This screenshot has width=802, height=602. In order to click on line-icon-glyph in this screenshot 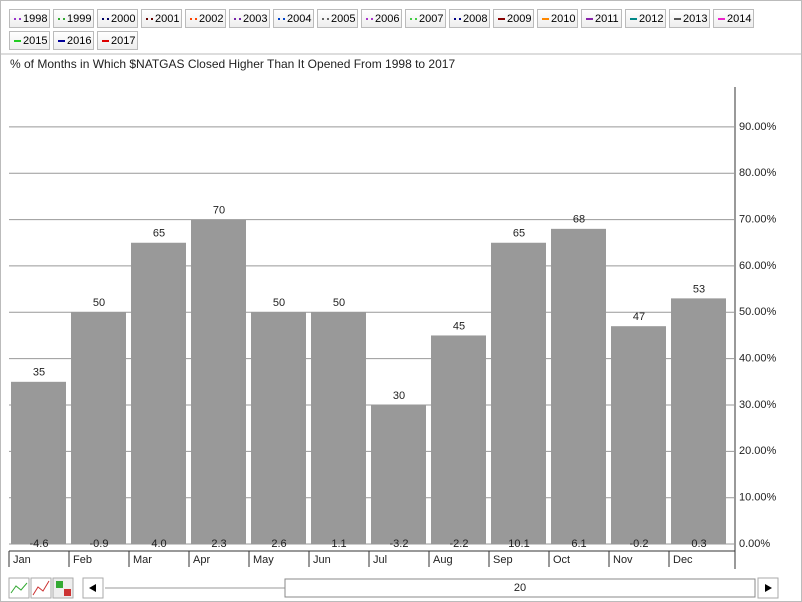, I will do `click(19, 588)`.